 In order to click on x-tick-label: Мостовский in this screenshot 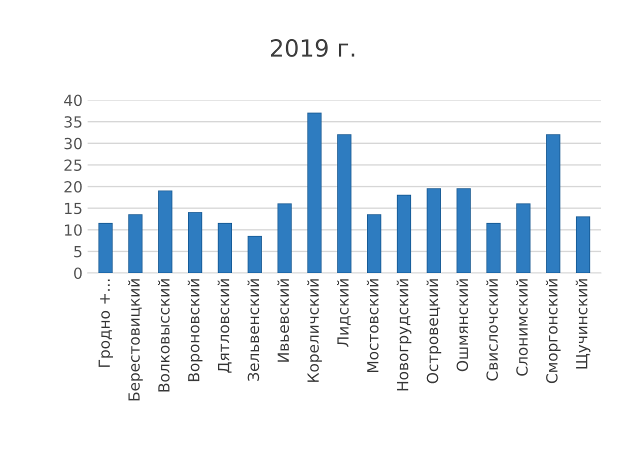, I will do `click(372, 325)`.